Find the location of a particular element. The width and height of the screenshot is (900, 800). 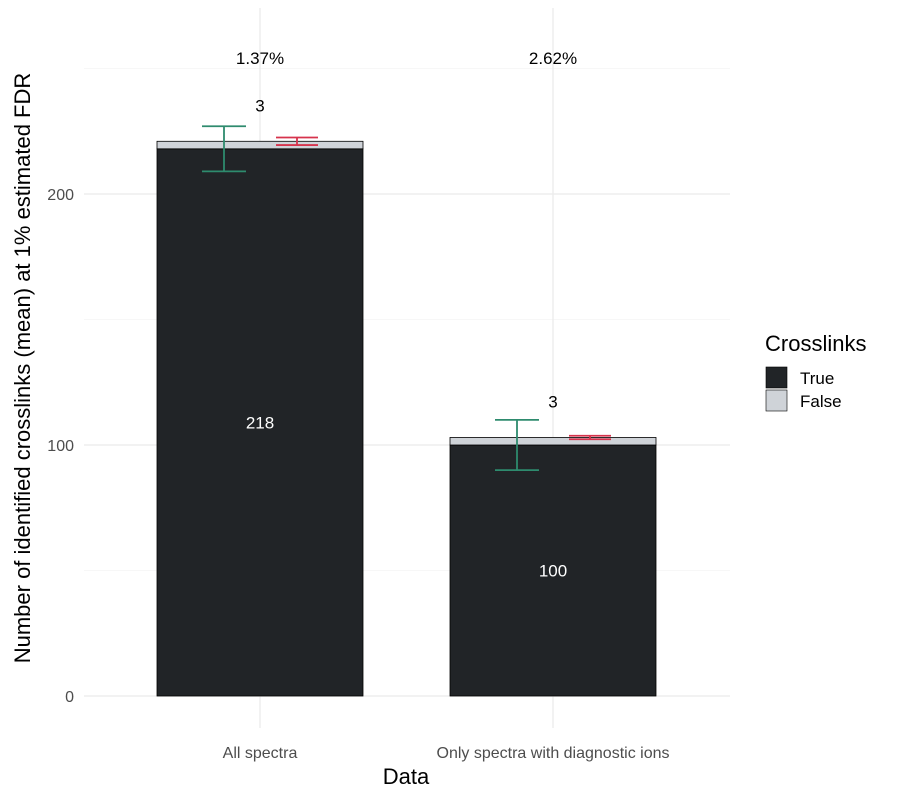

bar-label-true: 218 is located at coordinates (260, 422).